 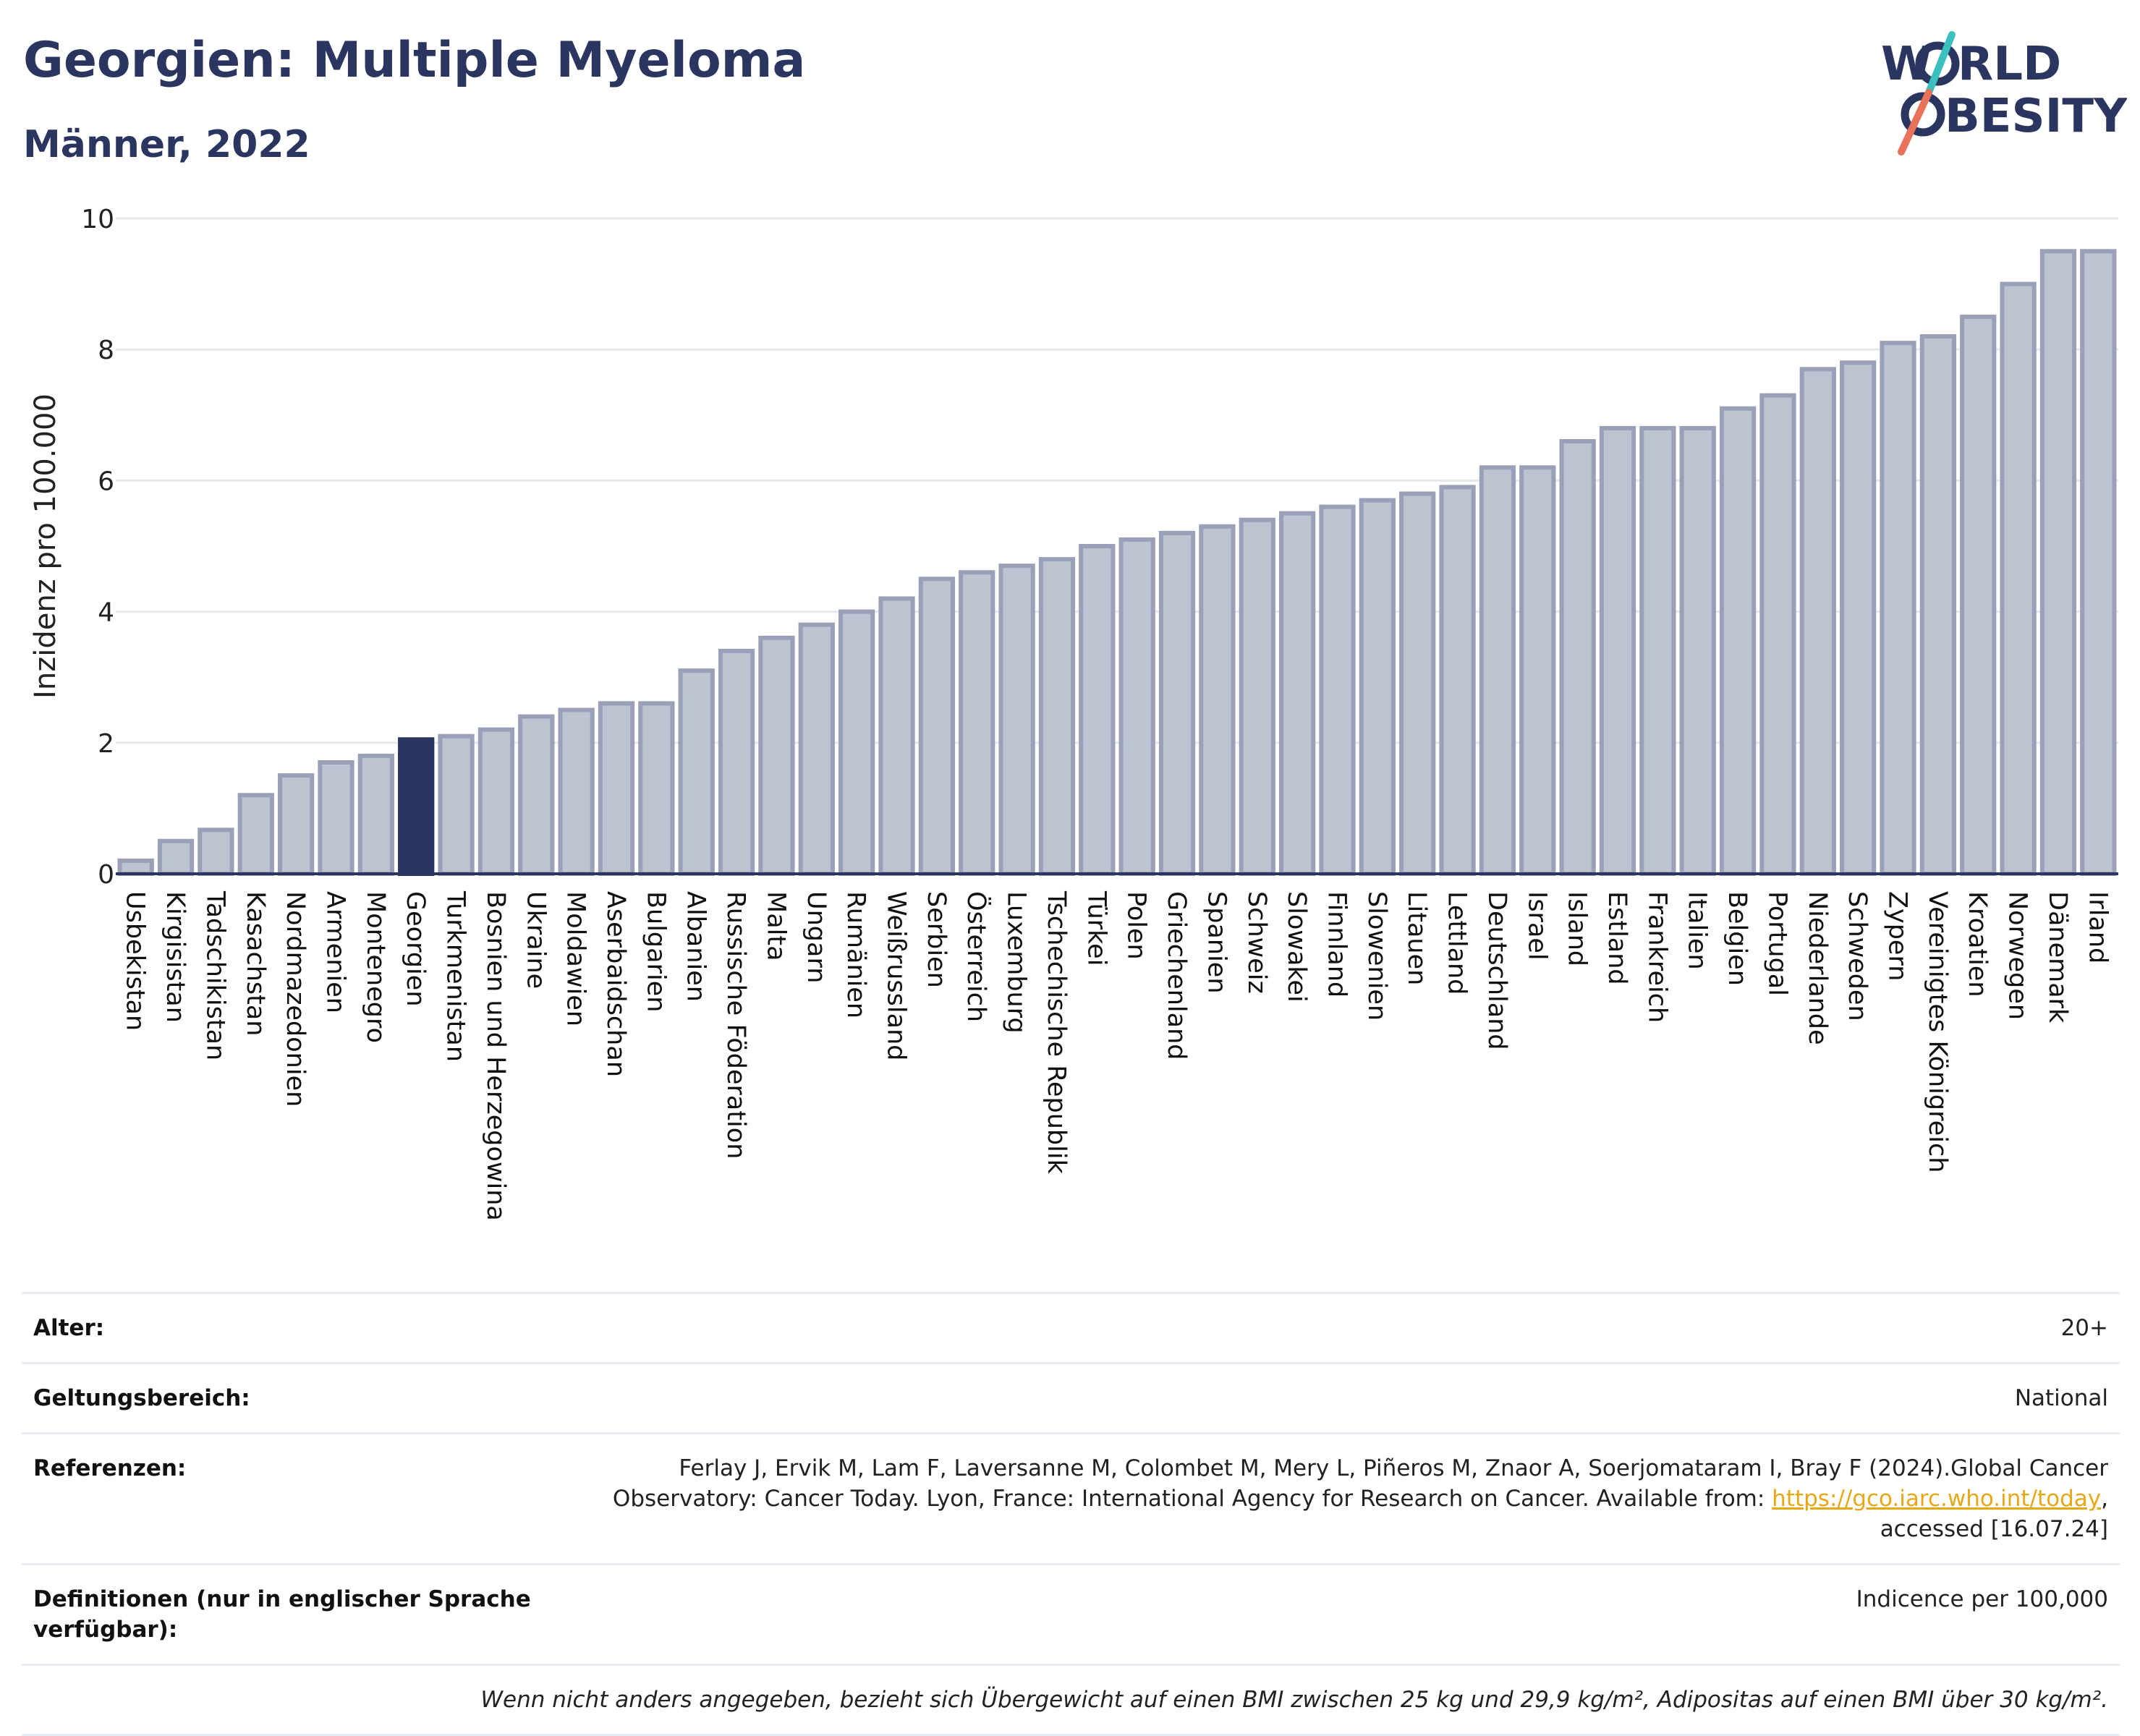 I want to click on logo-o-top, so click(x=1937, y=64).